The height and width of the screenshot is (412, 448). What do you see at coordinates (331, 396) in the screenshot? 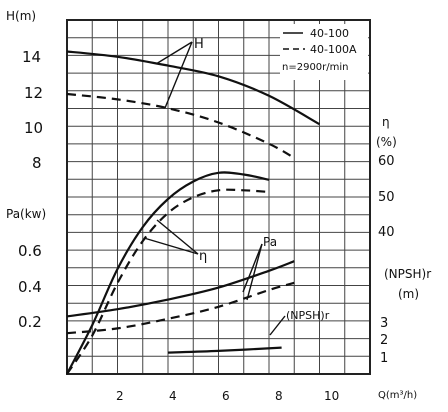
I see `x-tick-10: 10` at bounding box center [331, 396].